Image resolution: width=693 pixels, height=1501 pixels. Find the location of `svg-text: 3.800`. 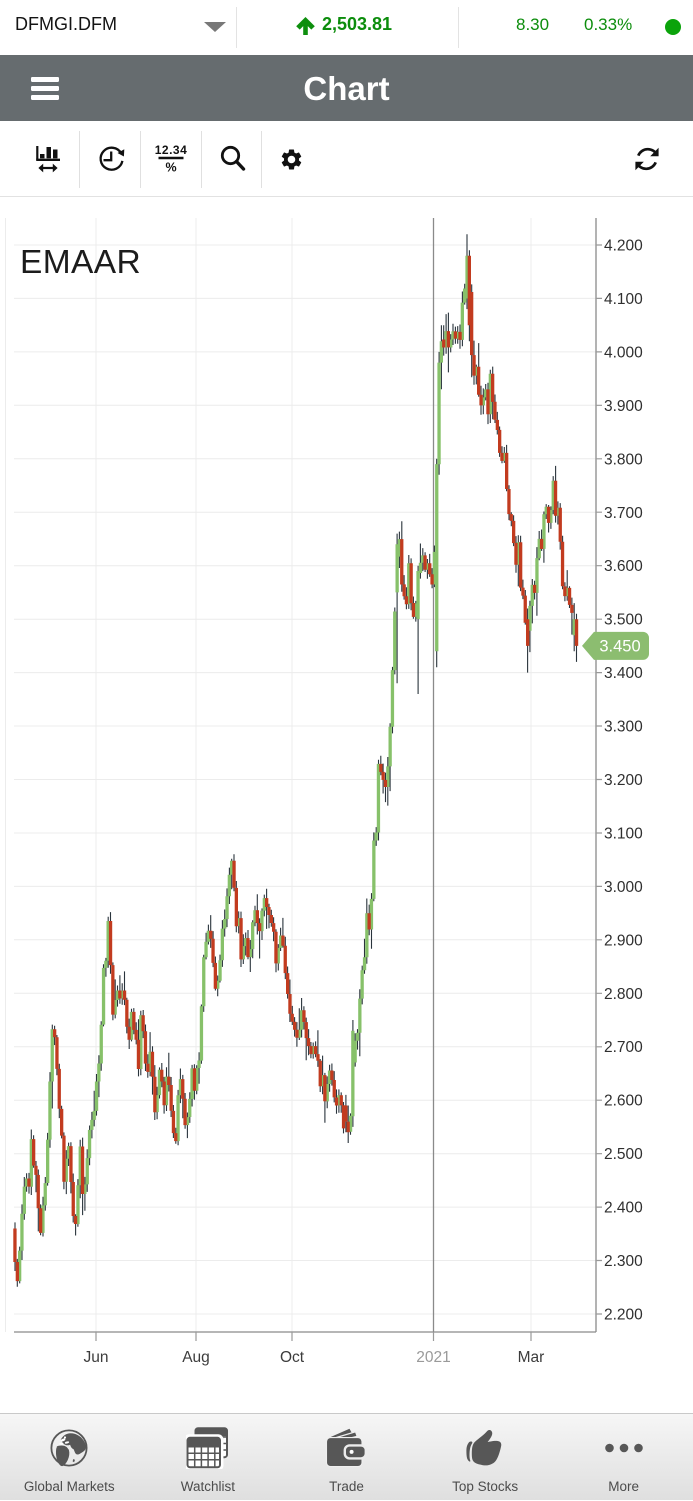

svg-text: 3.800 is located at coordinates (623, 459).